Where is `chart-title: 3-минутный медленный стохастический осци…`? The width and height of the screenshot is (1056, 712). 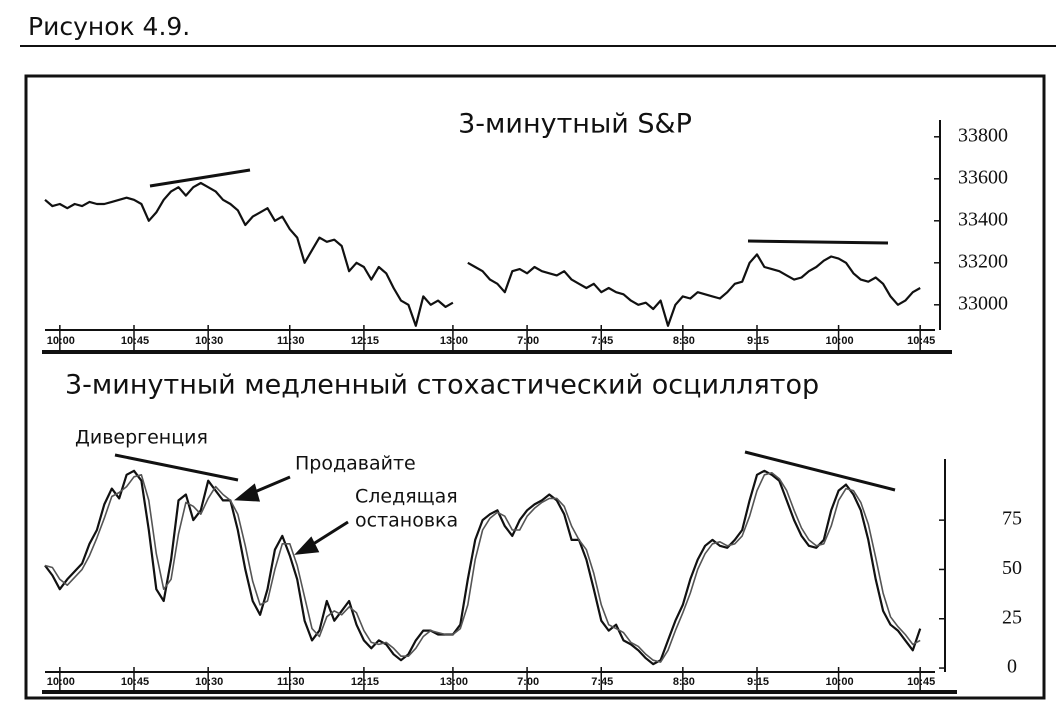
chart-title: 3-минутный медленный стохастический осци… is located at coordinates (442, 385).